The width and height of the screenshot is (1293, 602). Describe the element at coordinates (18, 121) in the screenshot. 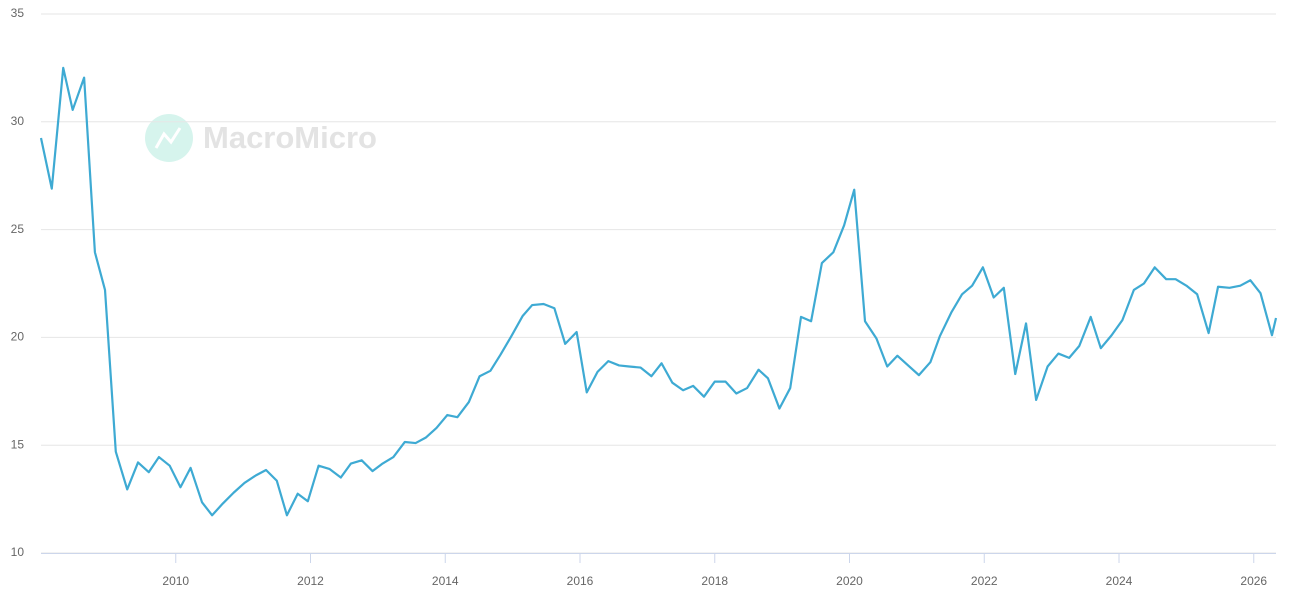

I see `y-tick-label: 30` at that location.